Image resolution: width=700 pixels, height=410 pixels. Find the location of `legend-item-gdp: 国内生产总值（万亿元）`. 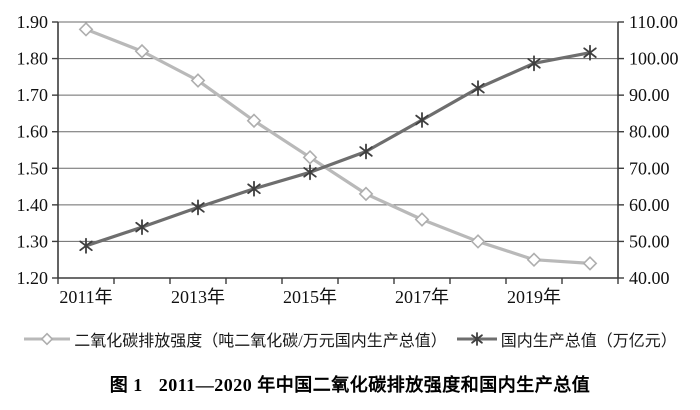

legend-item-gdp: 国内生产总值（万亿元） is located at coordinates (566, 339).